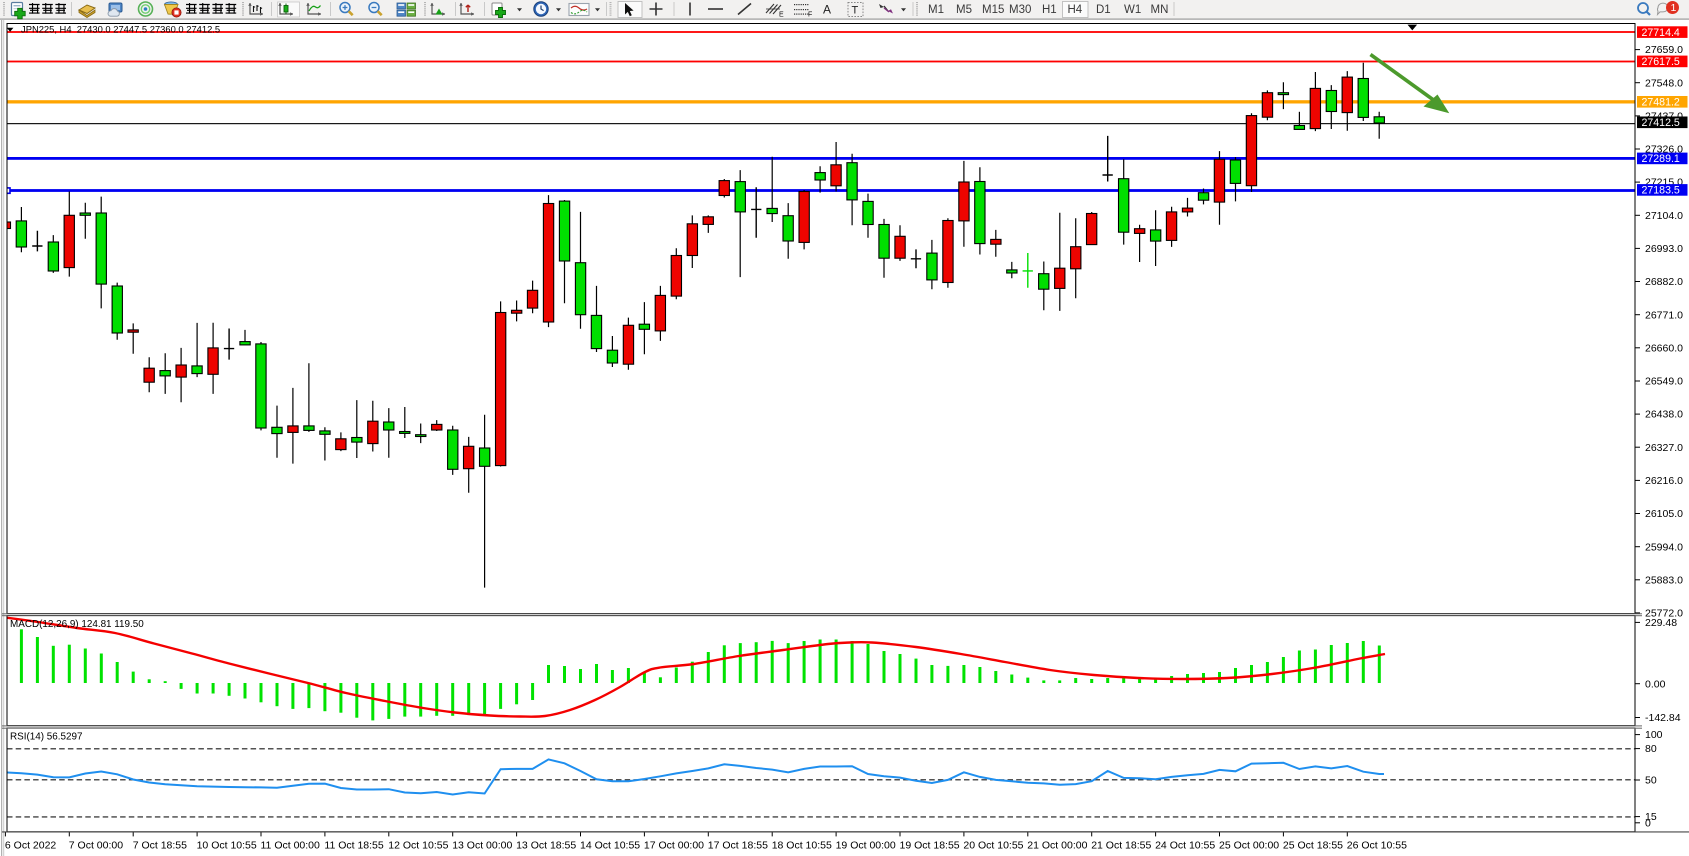 This screenshot has height=856, width=1689. I want to click on svg-text: 26 Oct 10:55, so click(1377, 846).